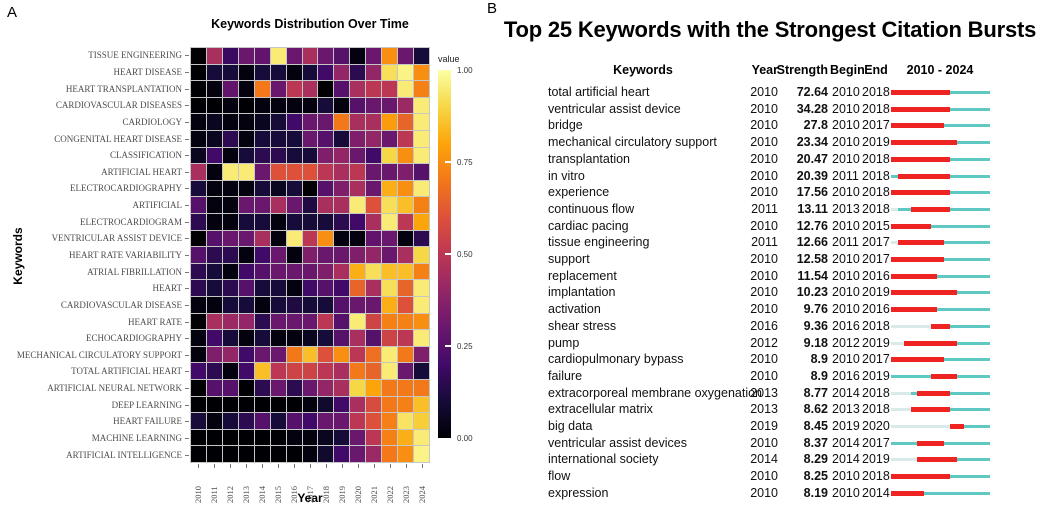  Describe the element at coordinates (146, 404) in the screenshot. I see `heatmap-row-label: DEEP LEARNING` at that location.